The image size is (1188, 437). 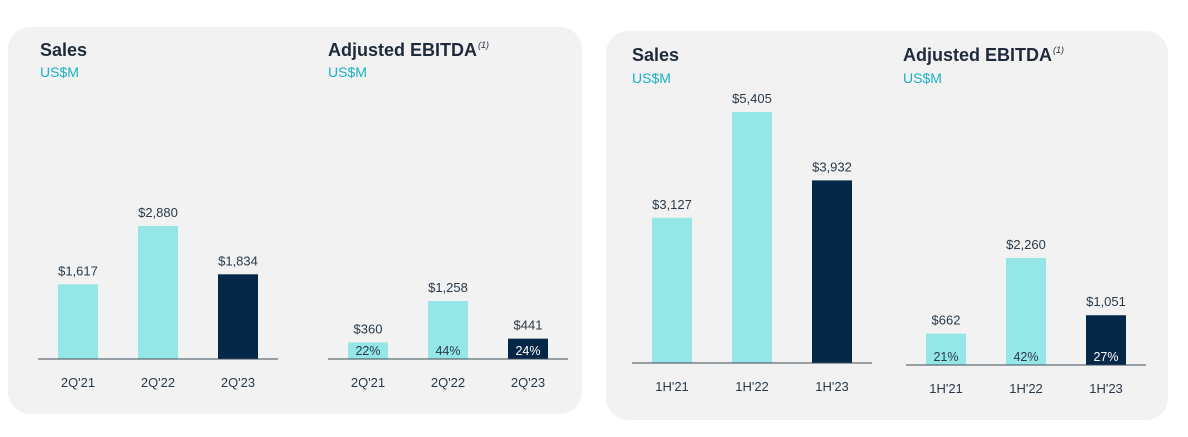 I want to click on quarterly-sales-category-label: 2Q'23, so click(x=238, y=382).